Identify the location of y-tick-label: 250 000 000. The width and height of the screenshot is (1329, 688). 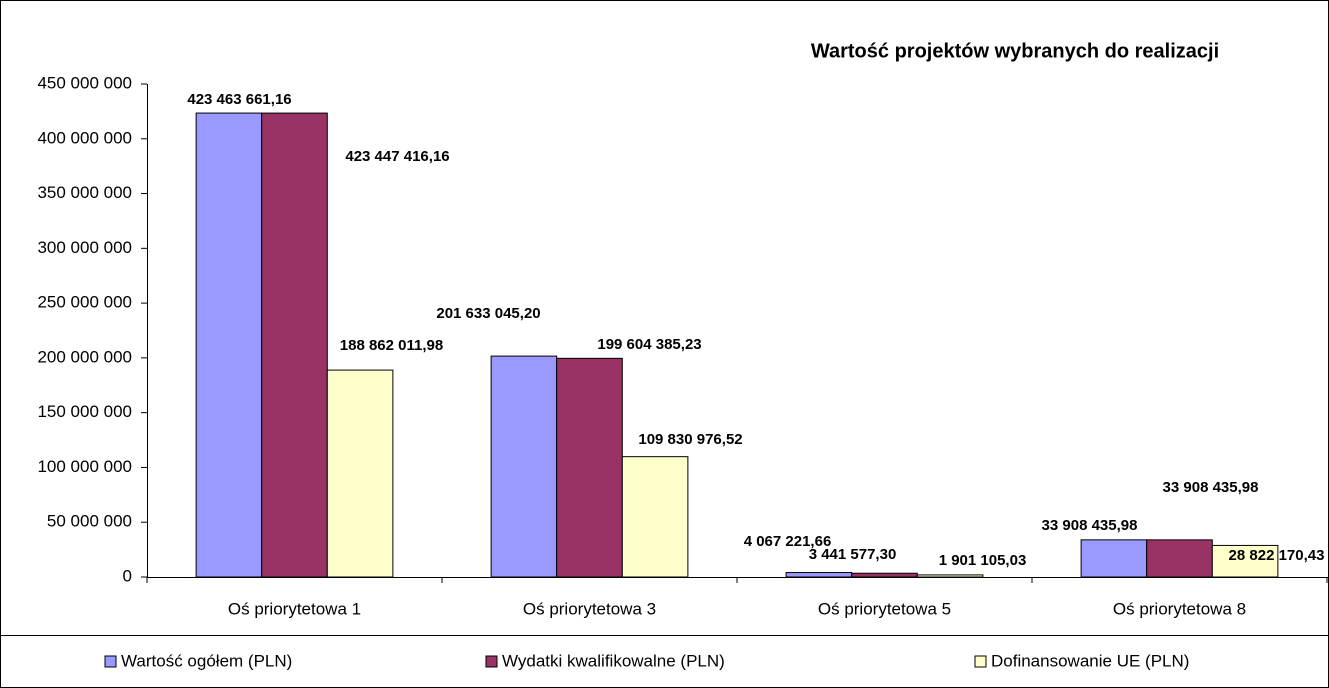
(84, 302).